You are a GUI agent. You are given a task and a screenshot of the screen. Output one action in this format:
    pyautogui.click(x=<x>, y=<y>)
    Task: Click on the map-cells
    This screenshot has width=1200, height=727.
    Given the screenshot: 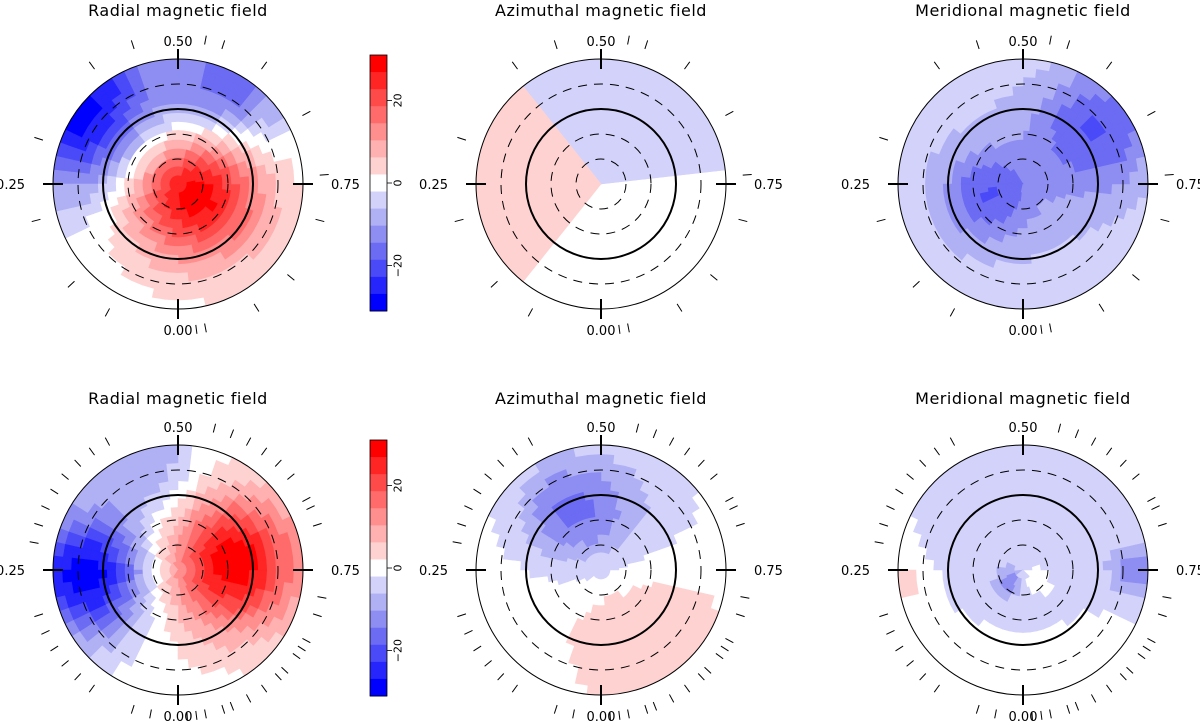 What is the action you would take?
    pyautogui.click(x=603, y=570)
    